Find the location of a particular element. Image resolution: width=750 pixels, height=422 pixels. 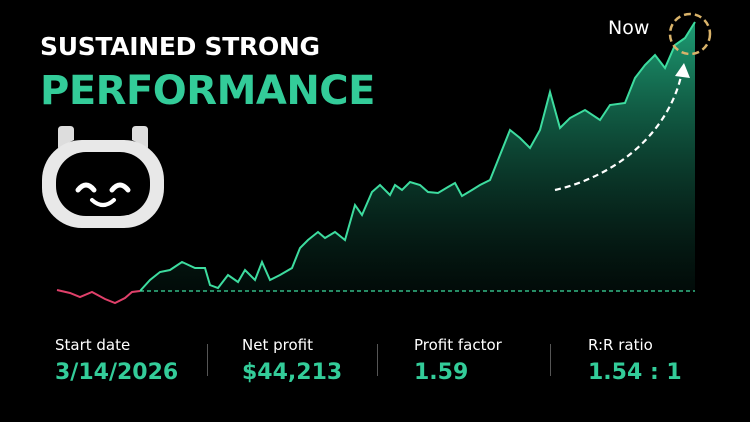

now-label: Now is located at coordinates (629, 28).